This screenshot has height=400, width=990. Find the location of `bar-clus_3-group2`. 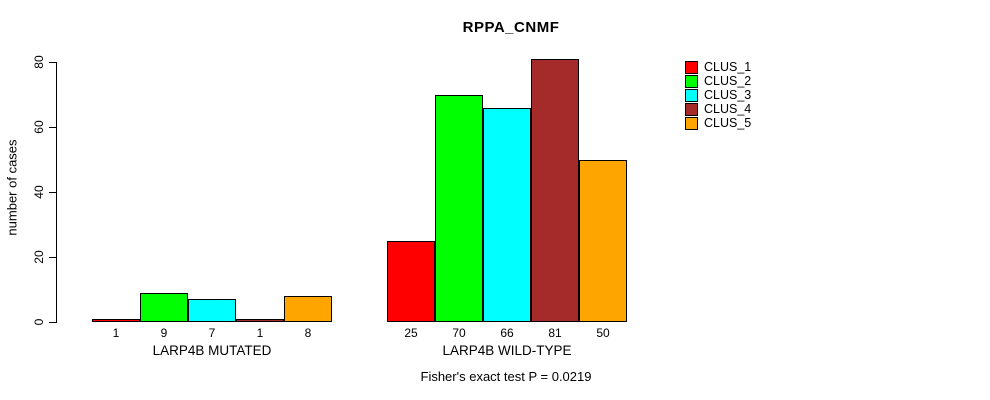

bar-clus_3-group2 is located at coordinates (507, 214).